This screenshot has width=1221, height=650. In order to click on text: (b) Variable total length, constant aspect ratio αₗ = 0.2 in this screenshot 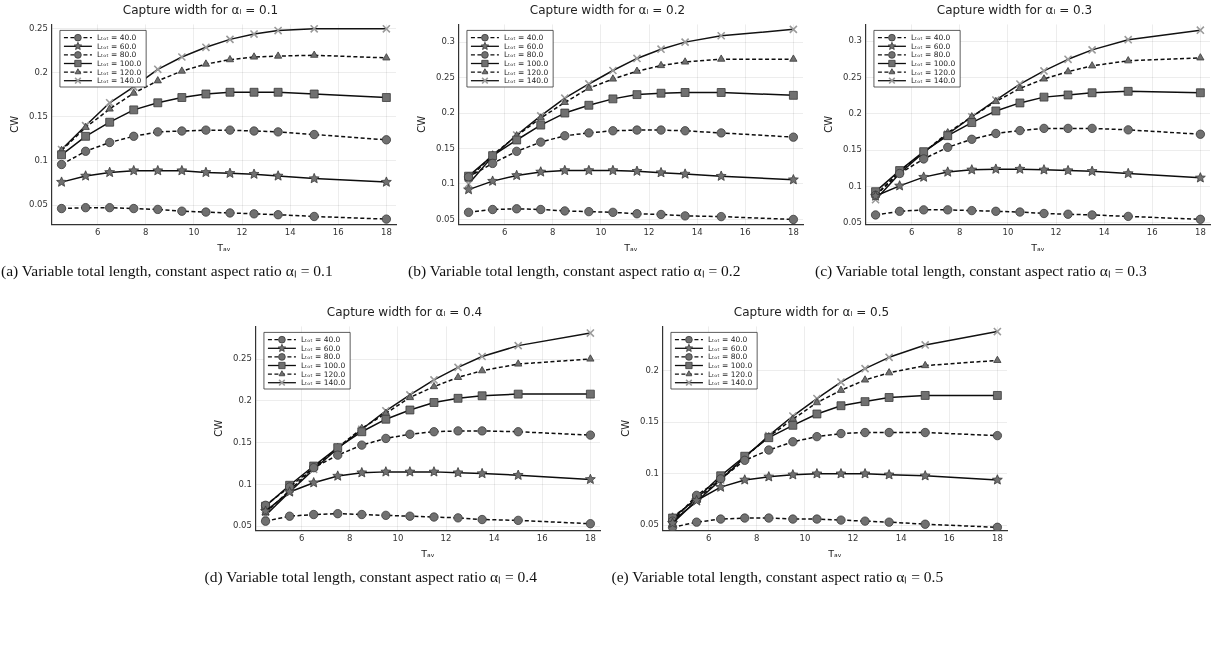, I will do `click(575, 271)`.